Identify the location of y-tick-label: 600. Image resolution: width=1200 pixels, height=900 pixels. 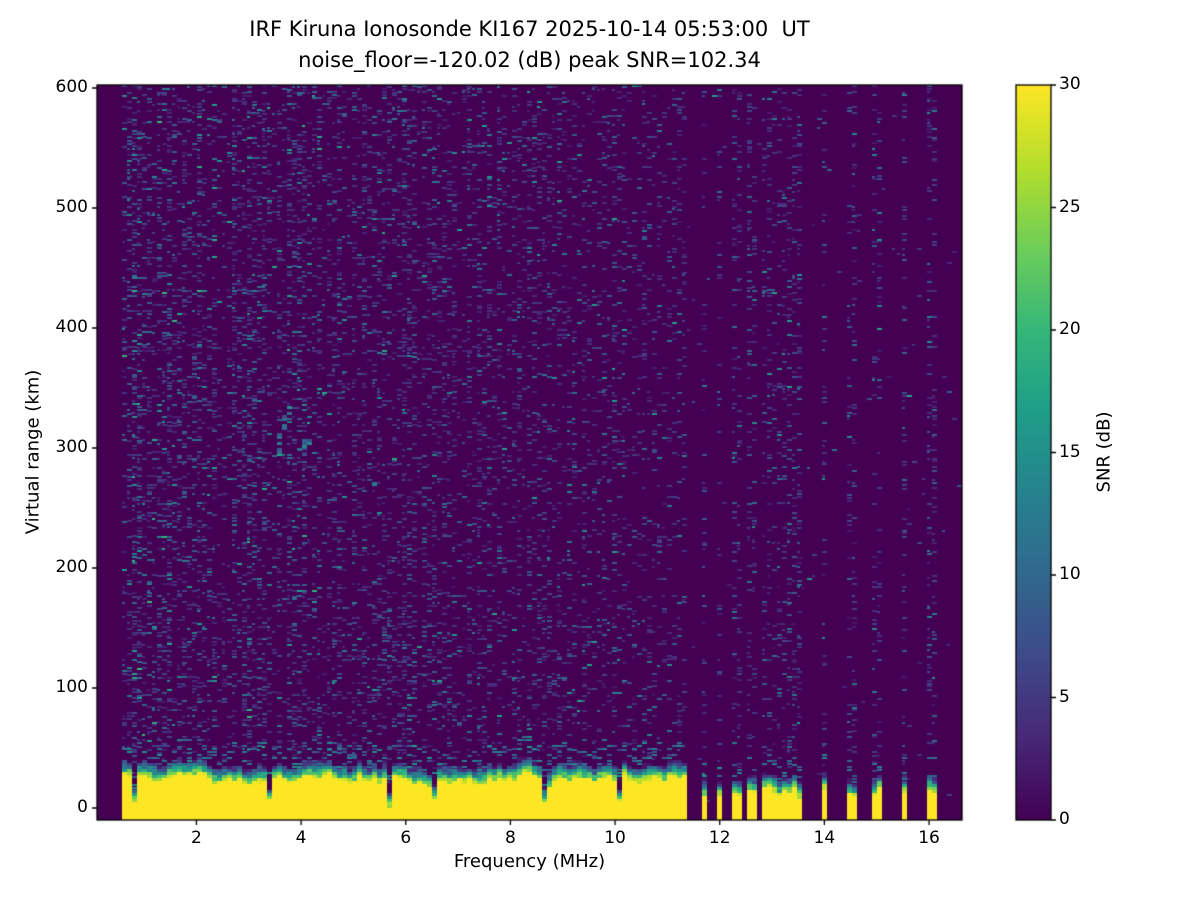
(71, 87).